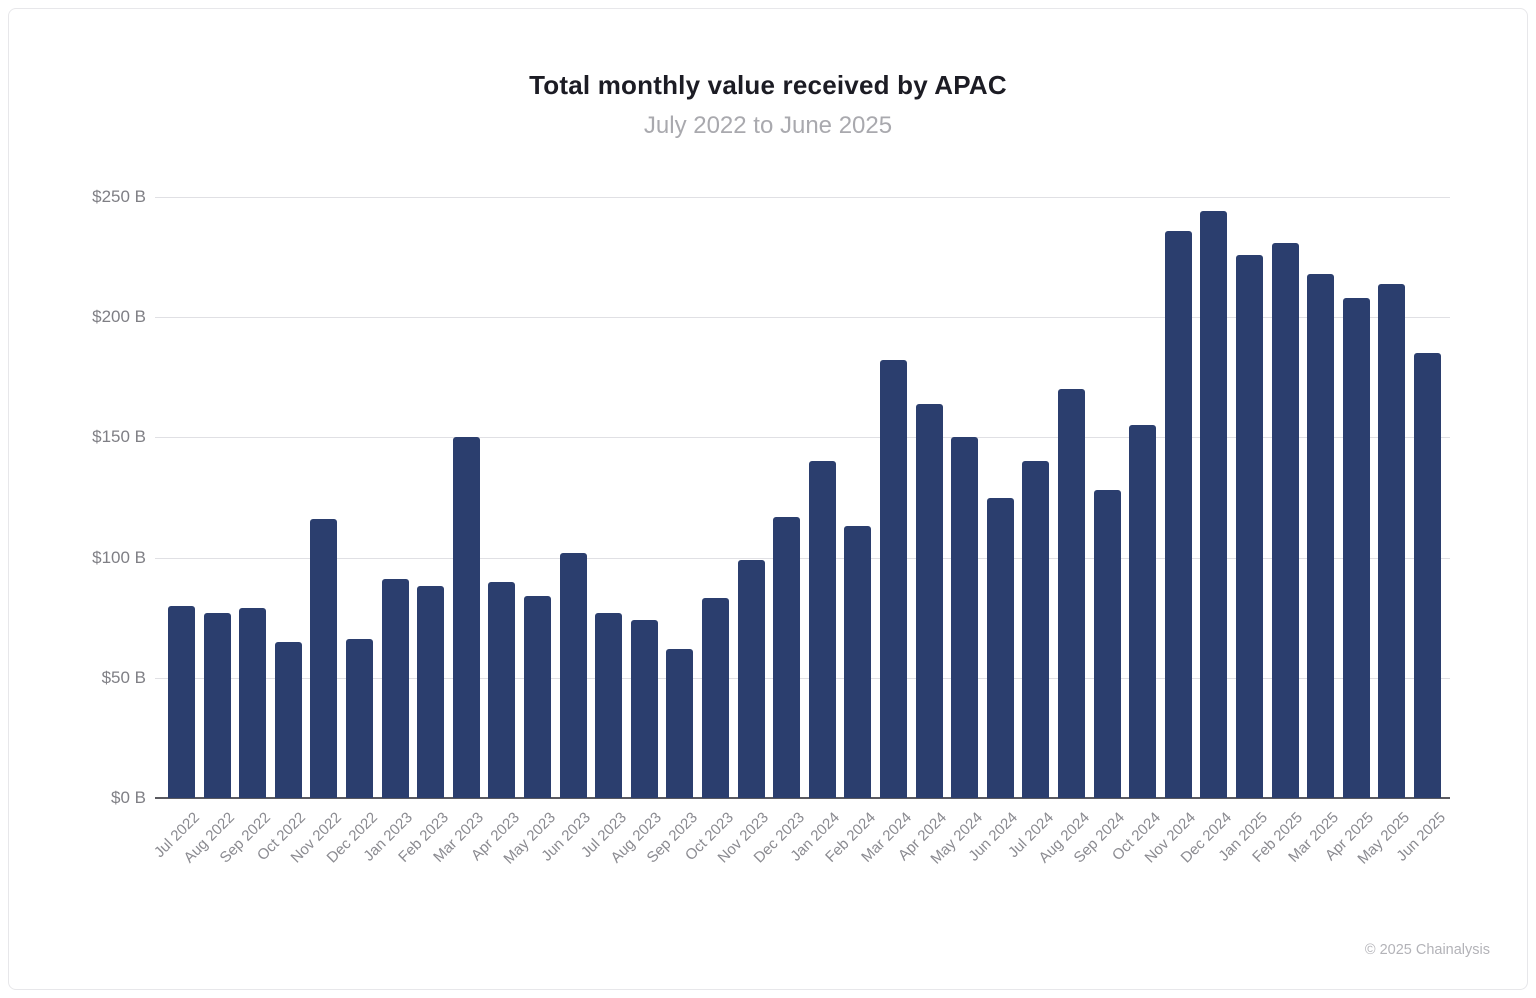 Image resolution: width=1536 pixels, height=998 pixels. Describe the element at coordinates (1427, 950) in the screenshot. I see `copyright-label: © 2025 Chainalysis` at that location.